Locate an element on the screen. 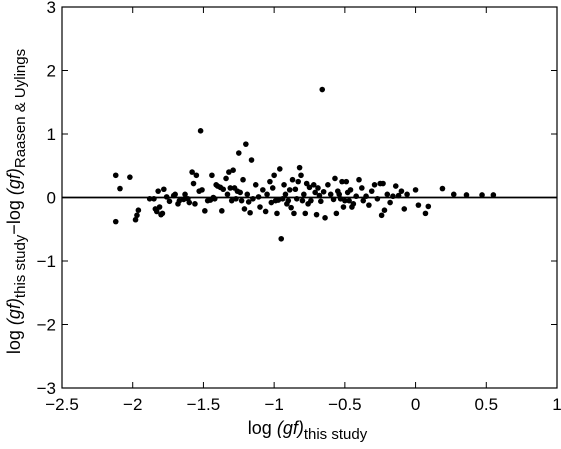 Image resolution: width=561 pixels, height=449 pixels. y-tick-label: 1 is located at coordinates (51, 134).